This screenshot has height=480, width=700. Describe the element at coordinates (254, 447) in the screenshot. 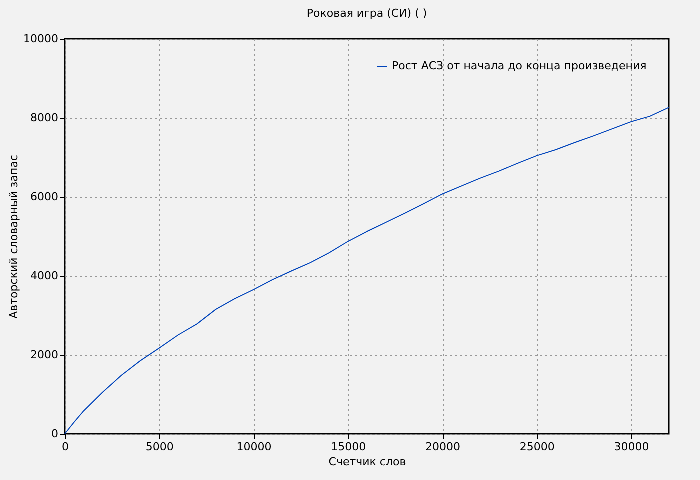

I see `x-tick-label: 10000` at that location.